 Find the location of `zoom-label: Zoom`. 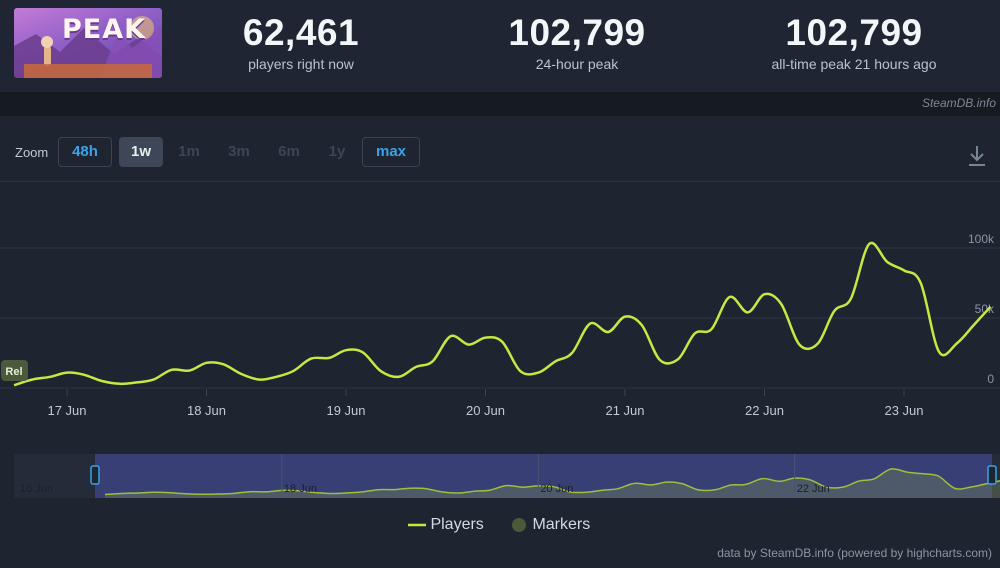

zoom-label: Zoom is located at coordinates (32, 152).